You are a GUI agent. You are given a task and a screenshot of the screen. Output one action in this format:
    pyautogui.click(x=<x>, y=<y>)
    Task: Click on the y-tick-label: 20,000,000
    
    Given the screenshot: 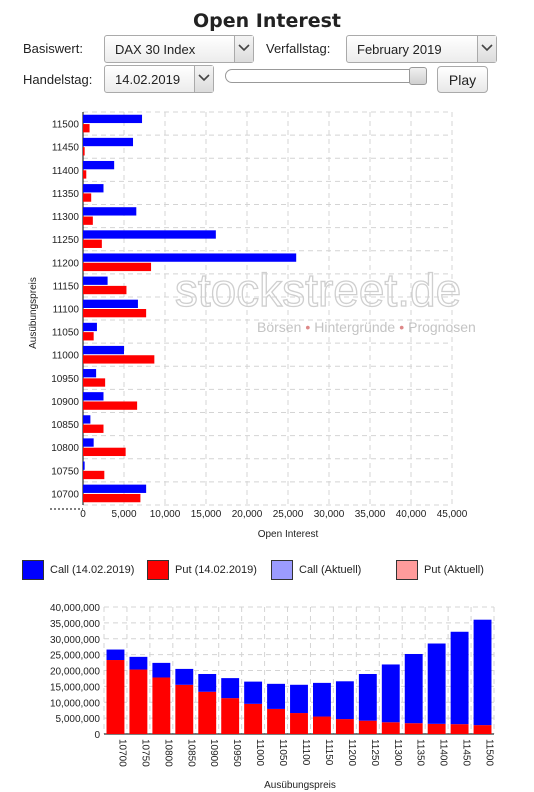 What is the action you would take?
    pyautogui.click(x=75, y=672)
    